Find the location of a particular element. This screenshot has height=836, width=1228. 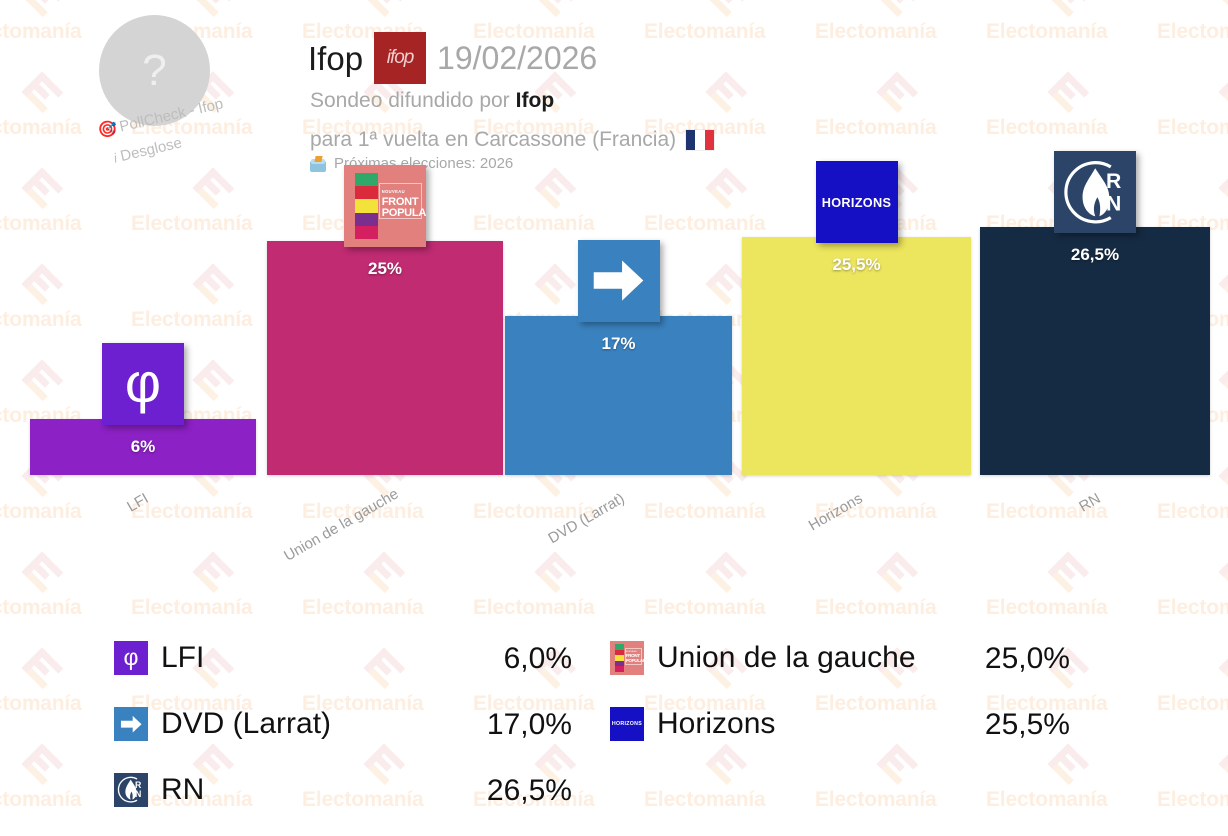

bar-party-logo: HORIZONS is located at coordinates (856, 202).